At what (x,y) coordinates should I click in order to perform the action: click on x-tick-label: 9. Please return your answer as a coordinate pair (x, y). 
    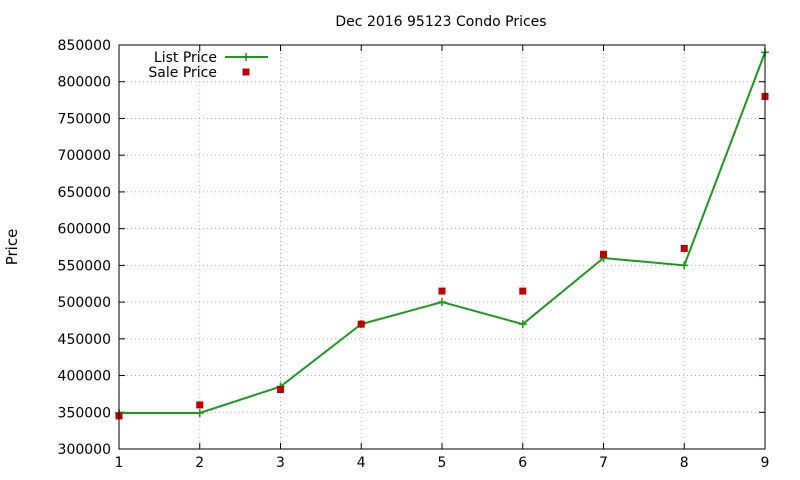
    Looking at the image, I should click on (765, 463).